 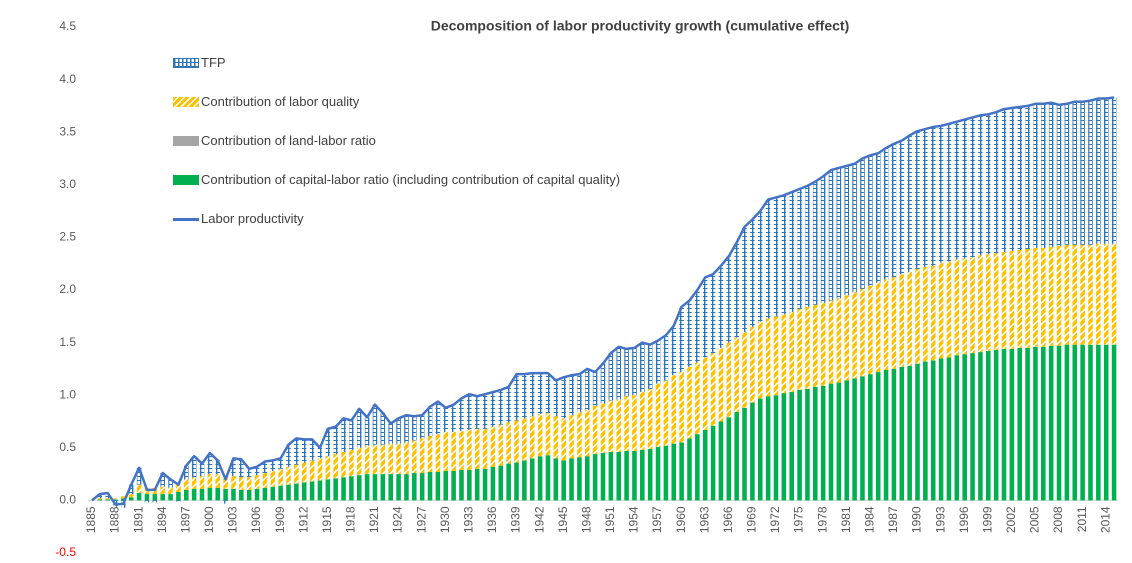 I want to click on legend-swatch, so click(x=186, y=219).